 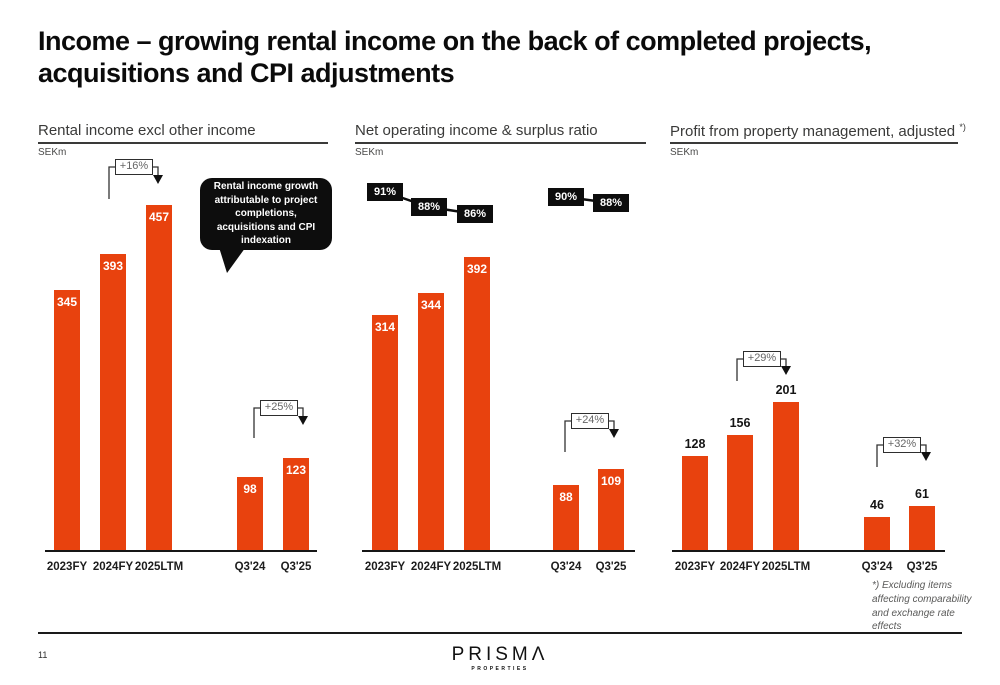 I want to click on chart1-bar-2025LTM, so click(x=159, y=378).